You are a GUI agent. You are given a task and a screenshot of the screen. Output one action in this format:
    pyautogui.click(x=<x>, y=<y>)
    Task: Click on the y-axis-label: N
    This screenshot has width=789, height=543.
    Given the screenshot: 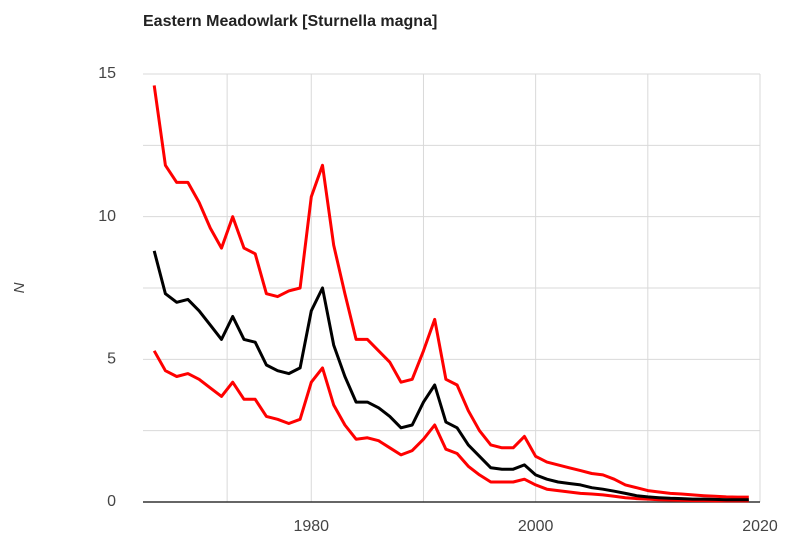 What is the action you would take?
    pyautogui.click(x=19, y=287)
    